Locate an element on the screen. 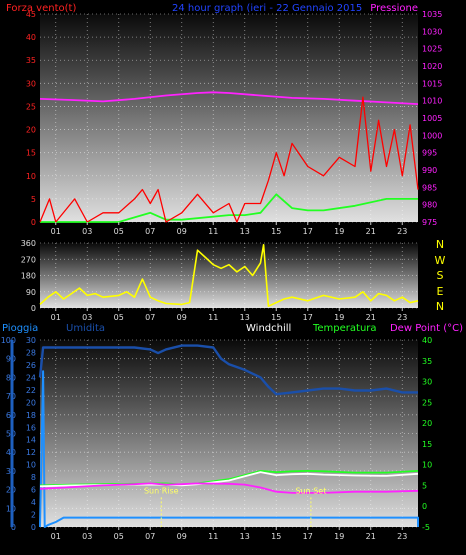 The height and width of the screenshot is (555, 466). right-tick-label: 1020 is located at coordinates (432, 66).